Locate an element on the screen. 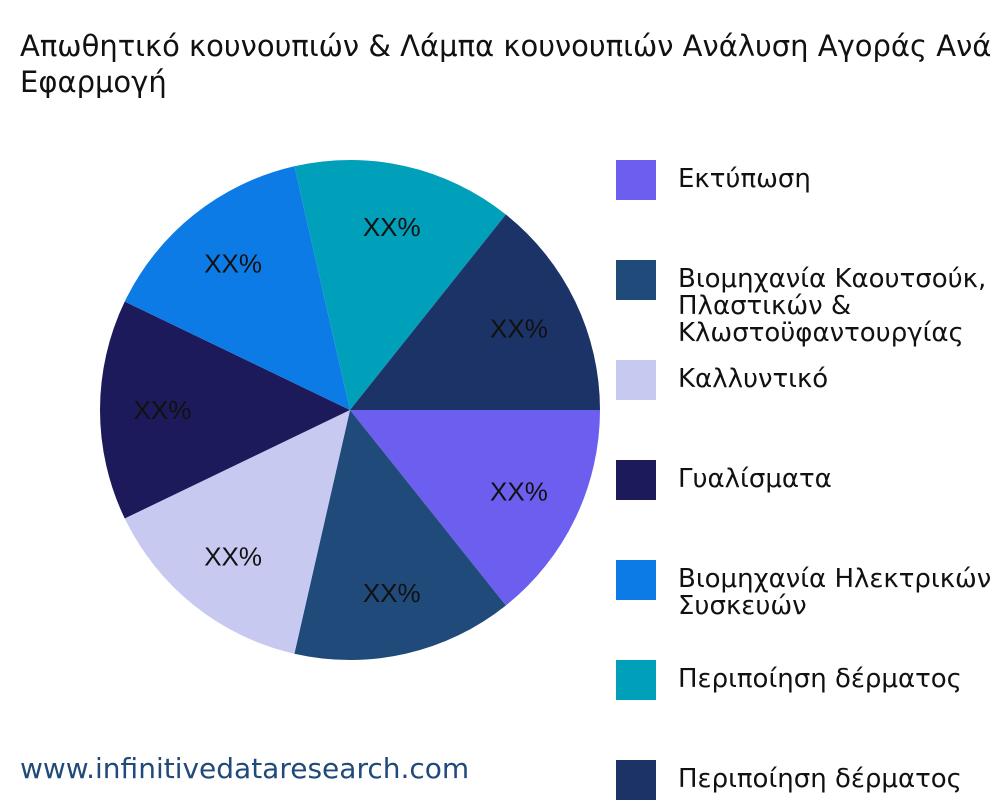 The height and width of the screenshot is (800, 1000). legend-label: Γυαλίσματα is located at coordinates (755, 479).